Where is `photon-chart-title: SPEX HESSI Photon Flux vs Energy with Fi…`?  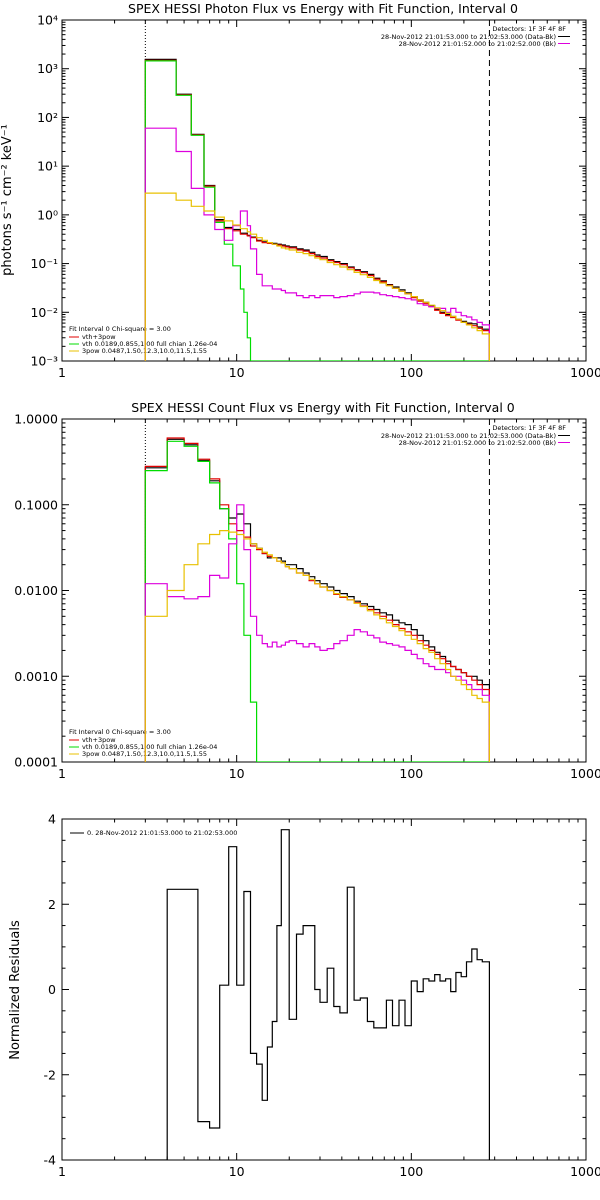
photon-chart-title: SPEX HESSI Photon Flux vs Energy with Fi… is located at coordinates (323, 8).